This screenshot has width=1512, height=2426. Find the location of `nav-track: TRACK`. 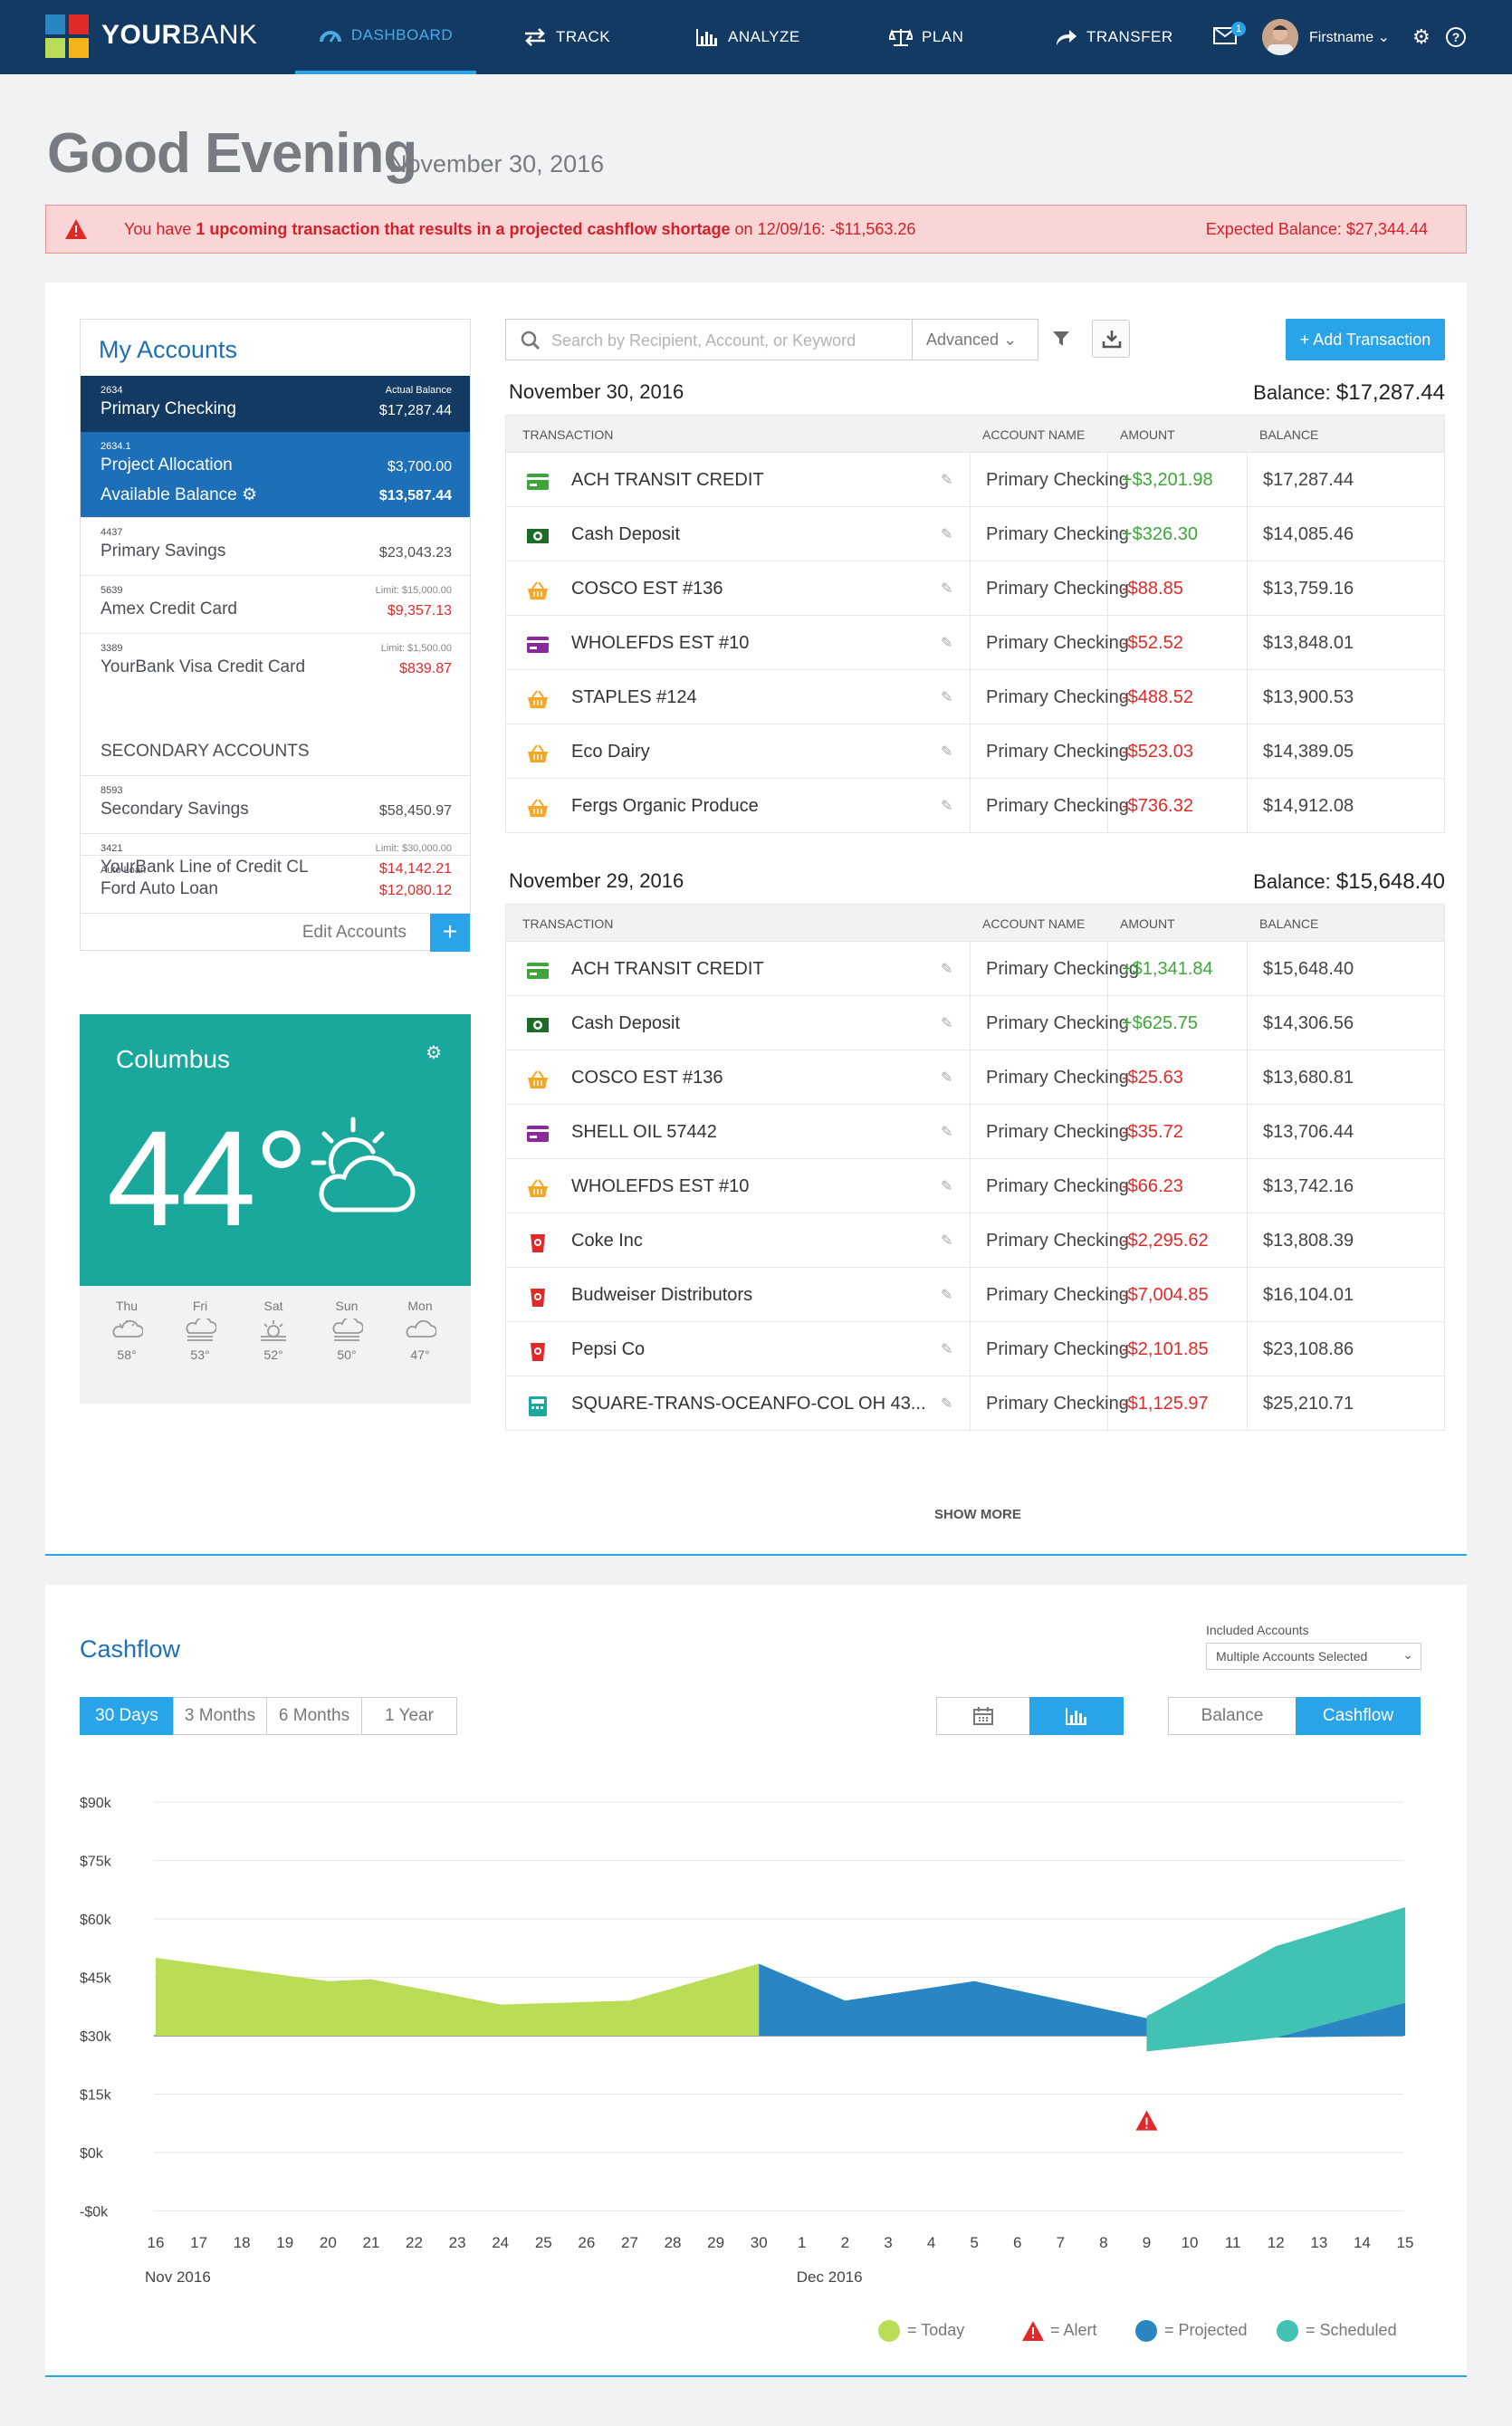

nav-track: TRACK is located at coordinates (566, 37).